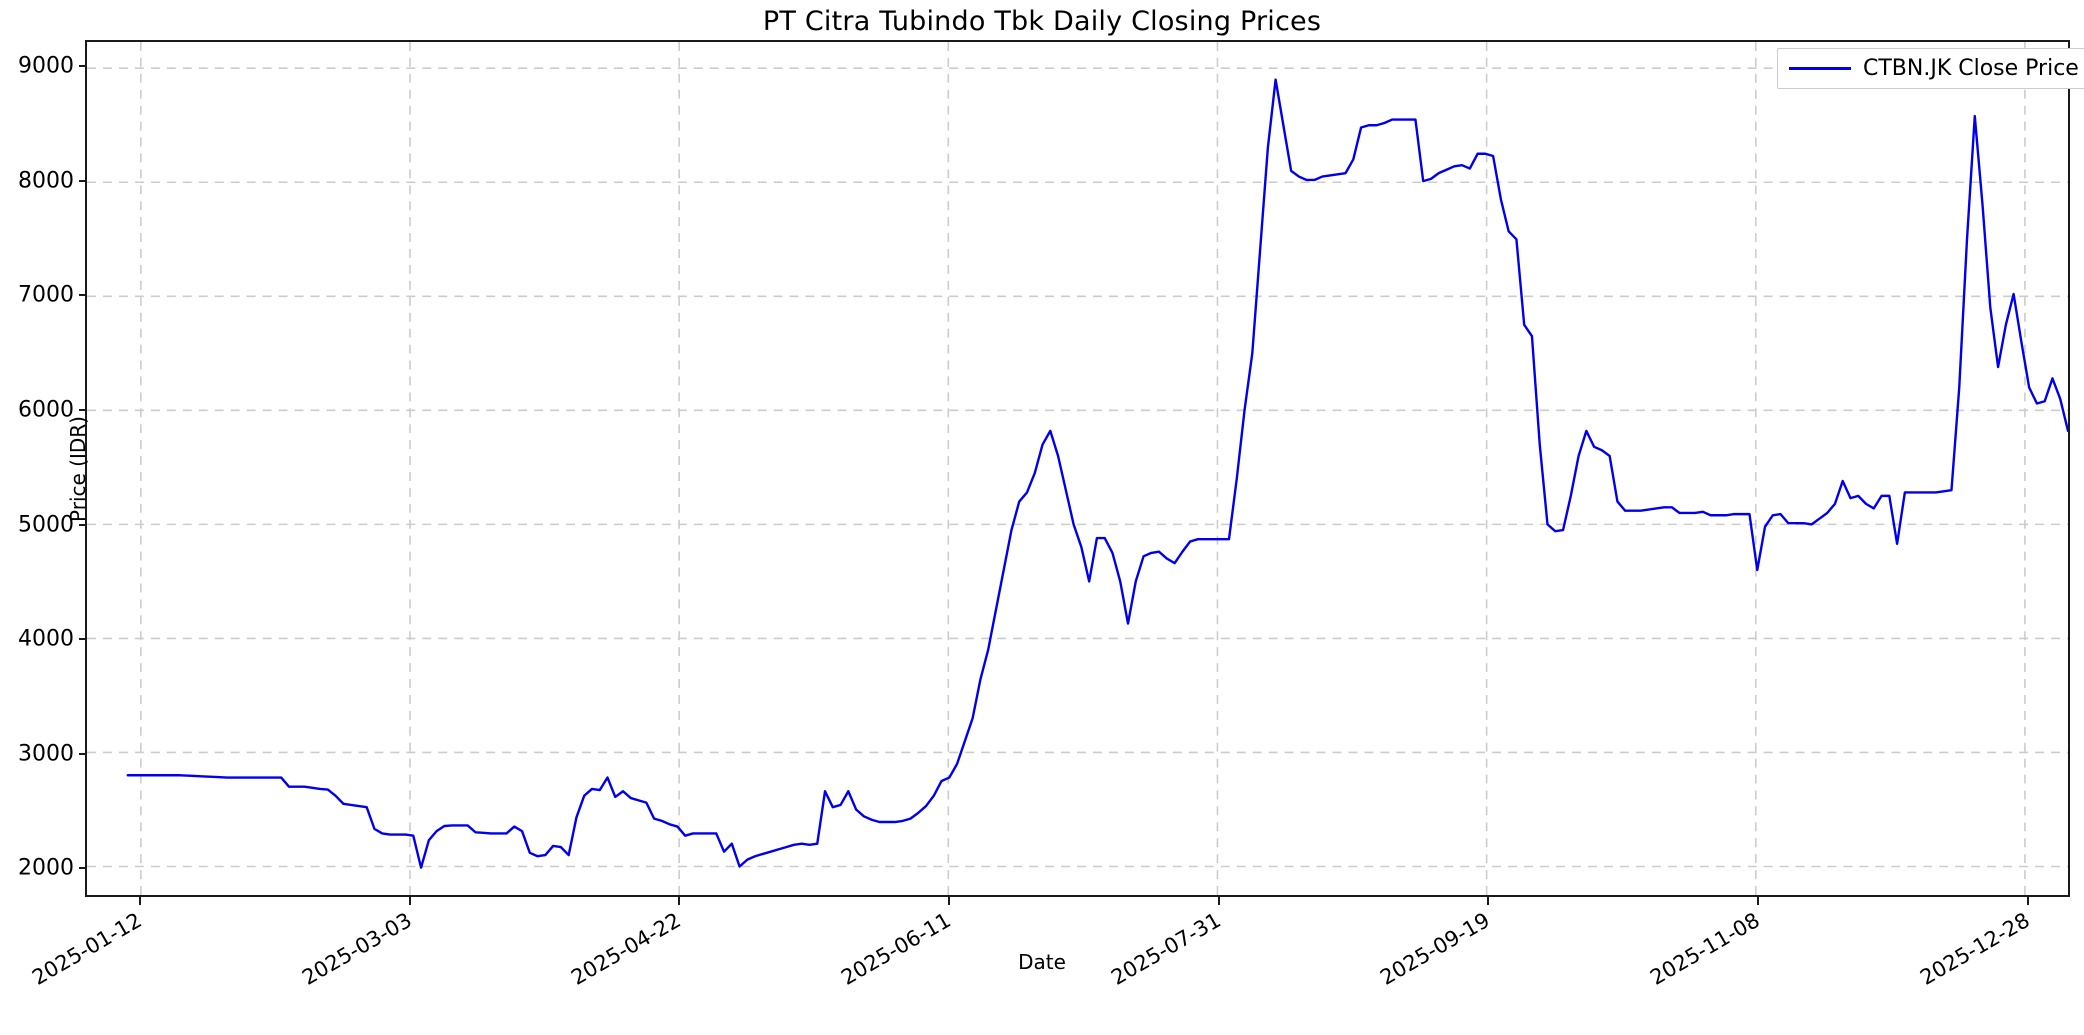 This screenshot has height=1035, width=2084. I want to click on y-tick-label: 5000, so click(46, 525).